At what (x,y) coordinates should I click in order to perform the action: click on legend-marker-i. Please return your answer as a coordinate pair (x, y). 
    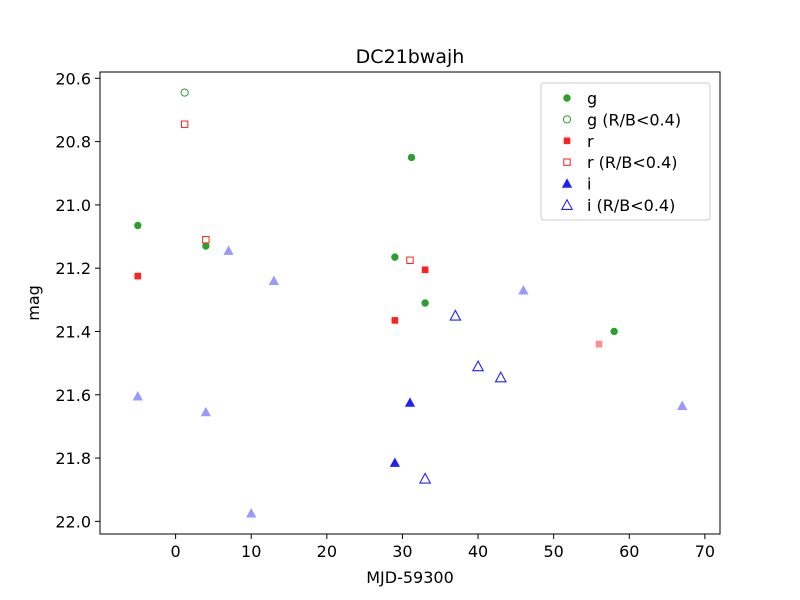
    Looking at the image, I should click on (567, 183).